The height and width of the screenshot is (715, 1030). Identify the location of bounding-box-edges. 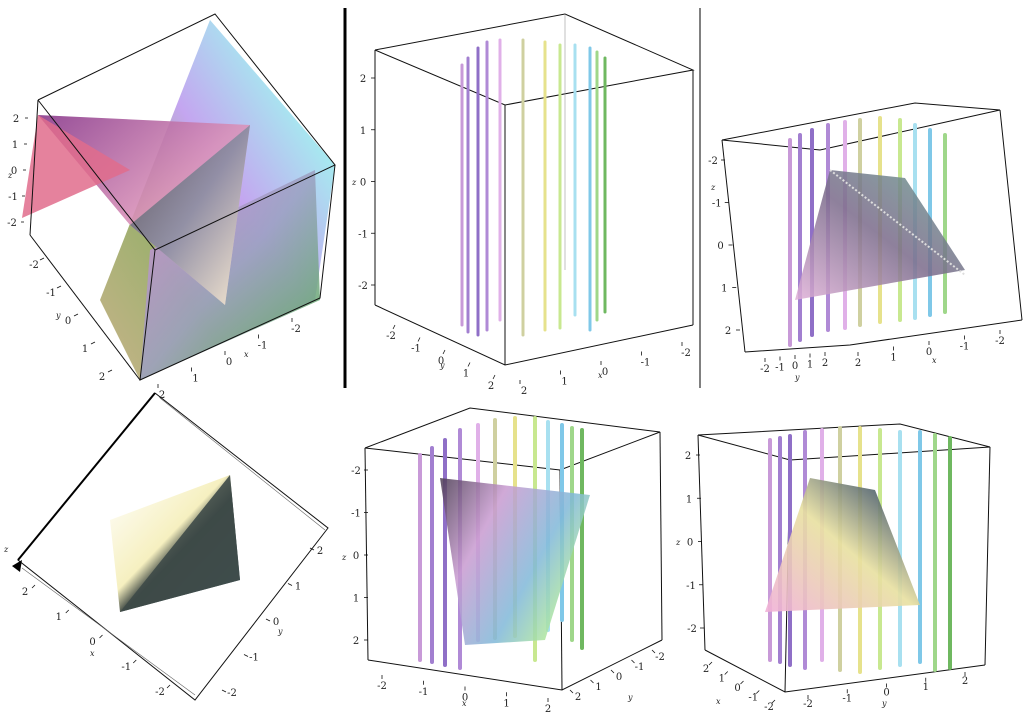
(237, 272).